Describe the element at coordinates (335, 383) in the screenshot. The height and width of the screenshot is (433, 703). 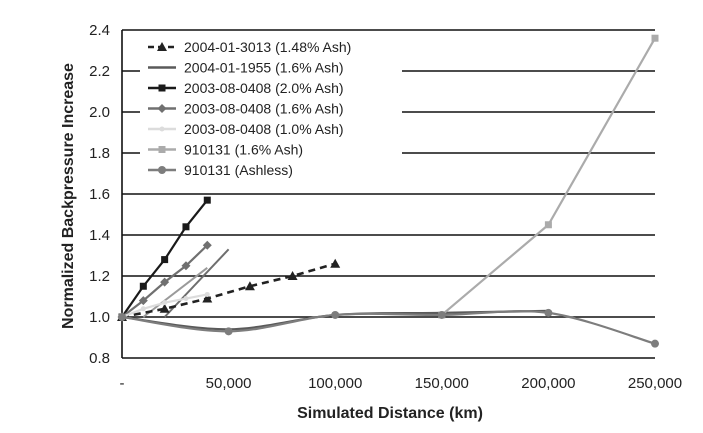
I see `x-tick-label: 100,000` at that location.